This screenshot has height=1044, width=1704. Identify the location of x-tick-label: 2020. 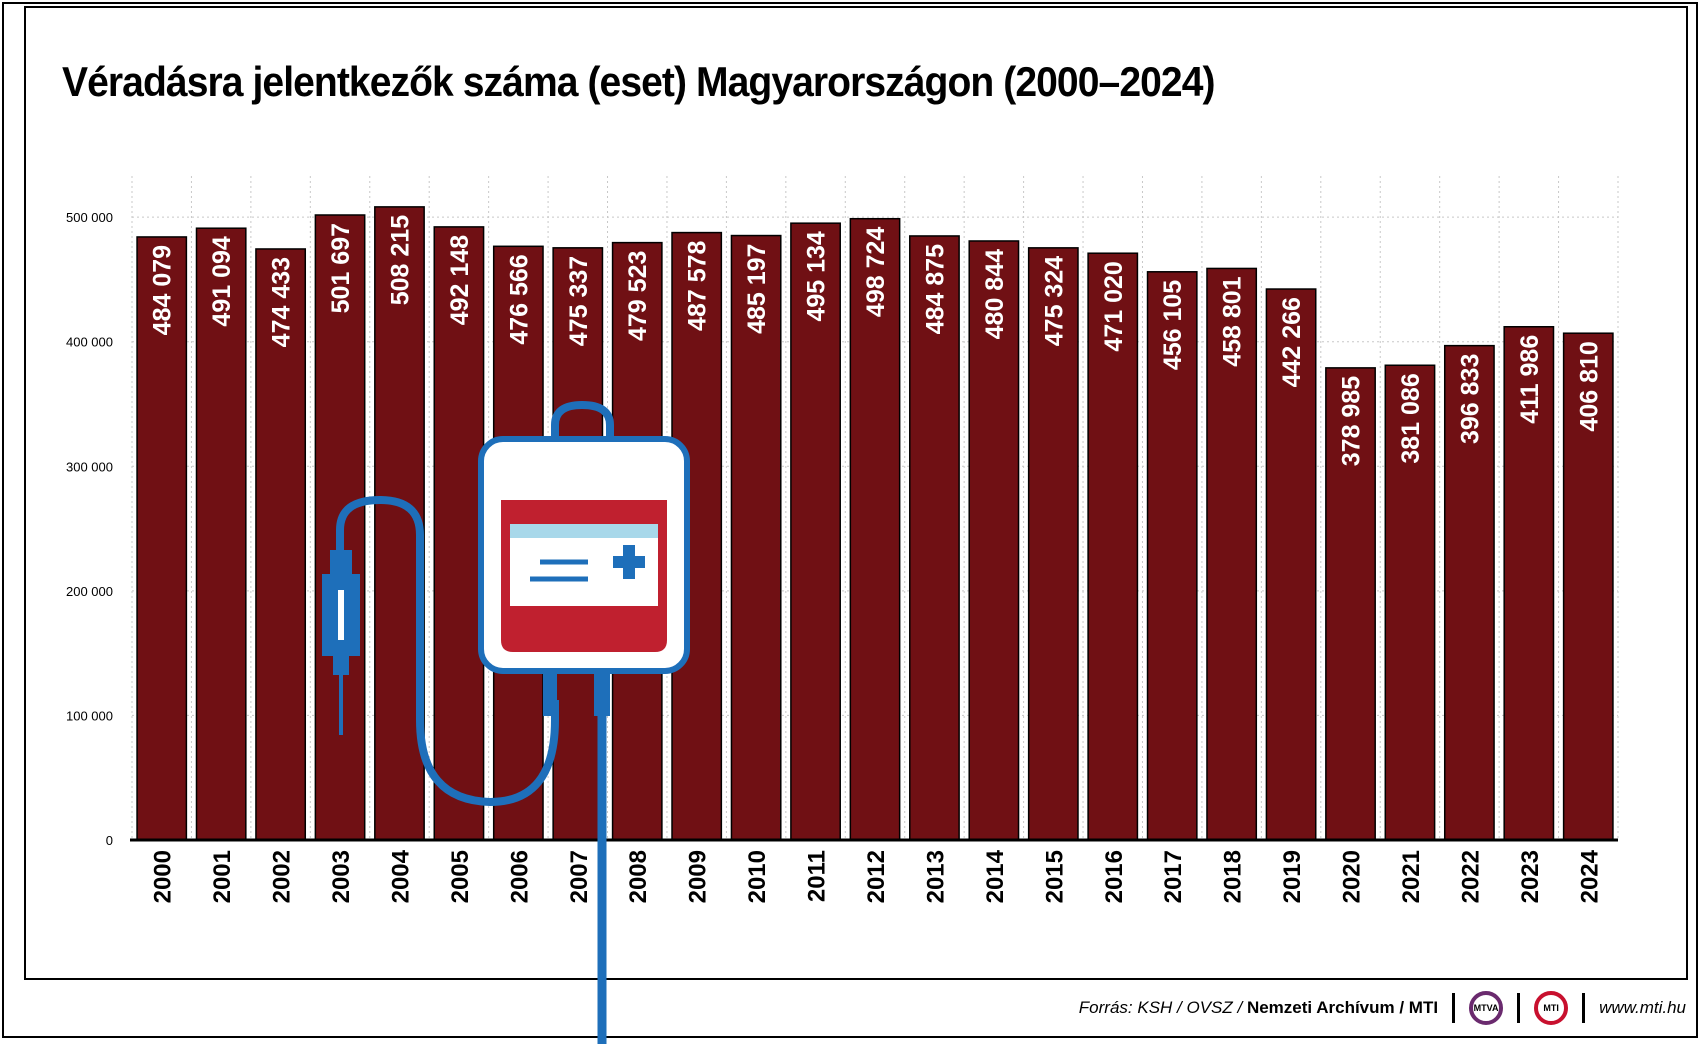
(1352, 876).